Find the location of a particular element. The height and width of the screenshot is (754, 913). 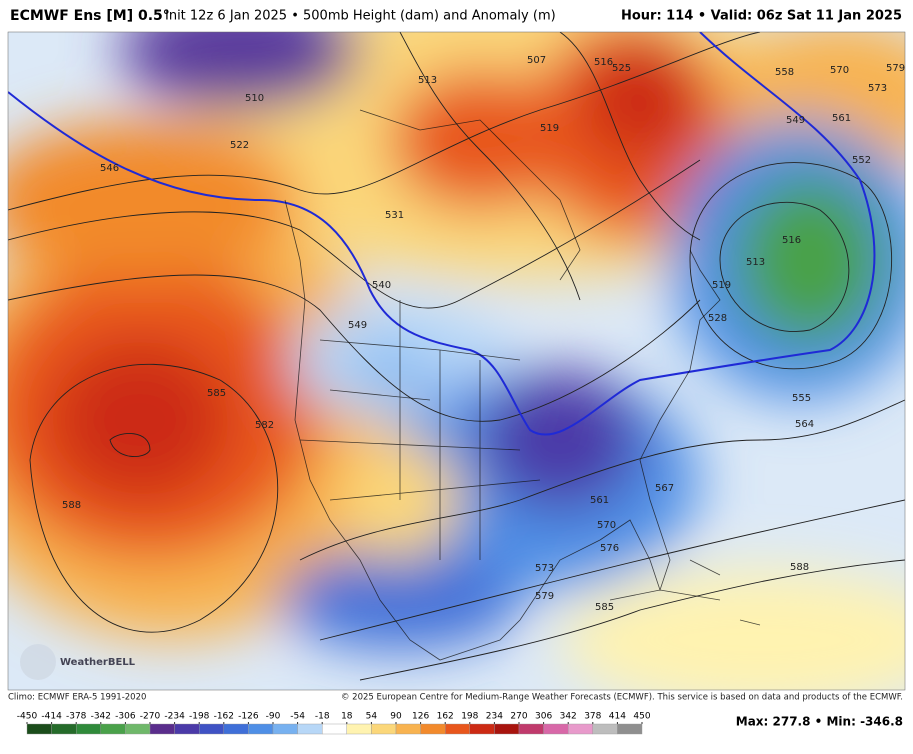

colorbar-tick-label: 414 is located at coordinates (617, 717).